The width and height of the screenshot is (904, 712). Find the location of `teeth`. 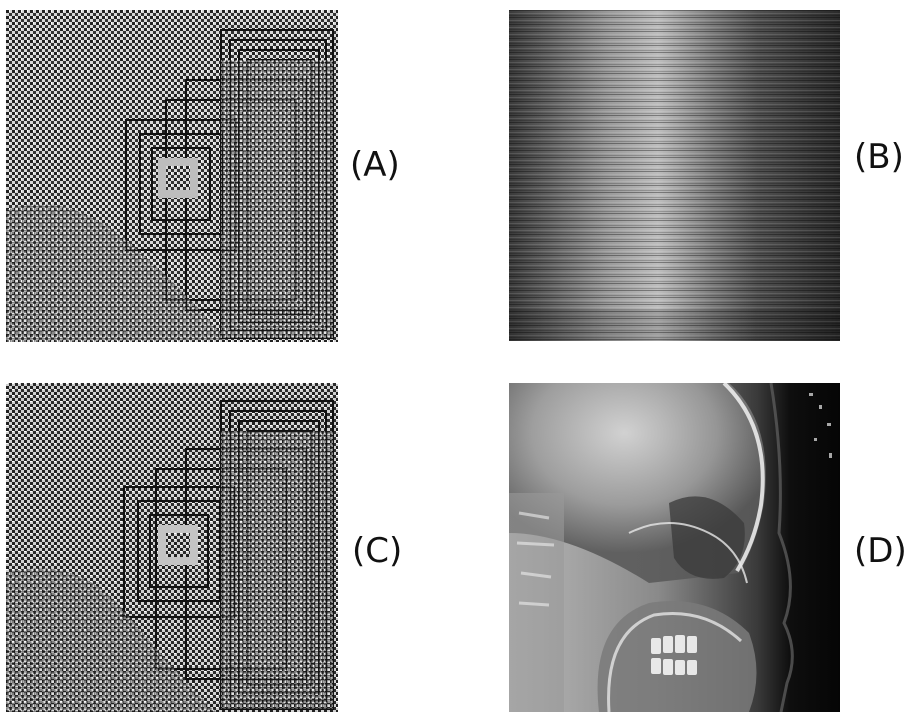

teeth is located at coordinates (674, 655).